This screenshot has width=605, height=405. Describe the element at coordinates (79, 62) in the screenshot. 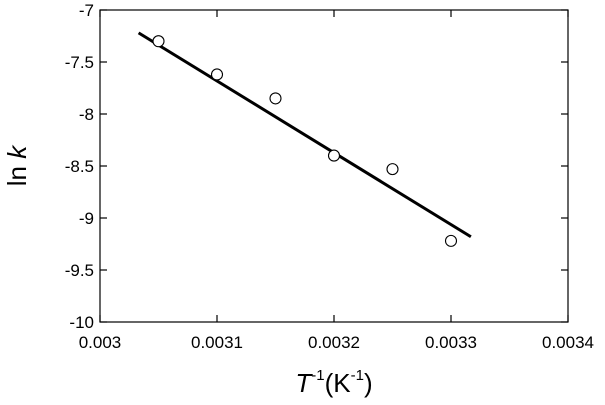

I see `y-tick-label: -7.5` at that location.